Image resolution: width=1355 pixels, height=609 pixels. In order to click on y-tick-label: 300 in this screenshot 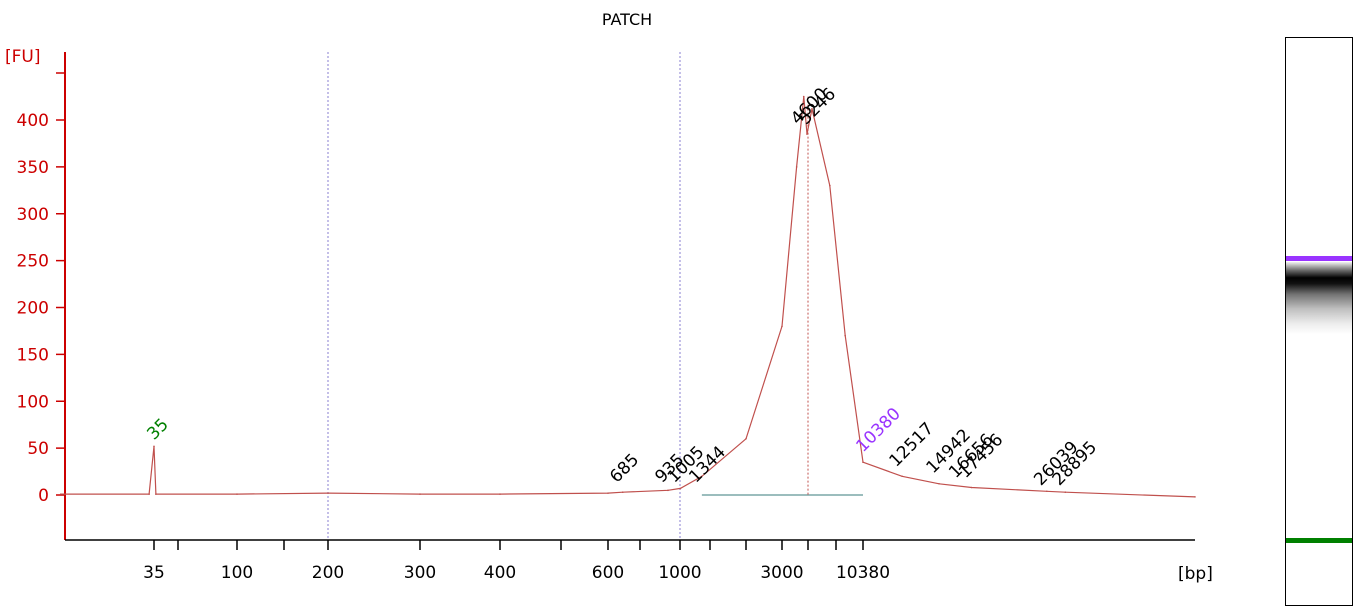, I will do `click(33, 215)`.